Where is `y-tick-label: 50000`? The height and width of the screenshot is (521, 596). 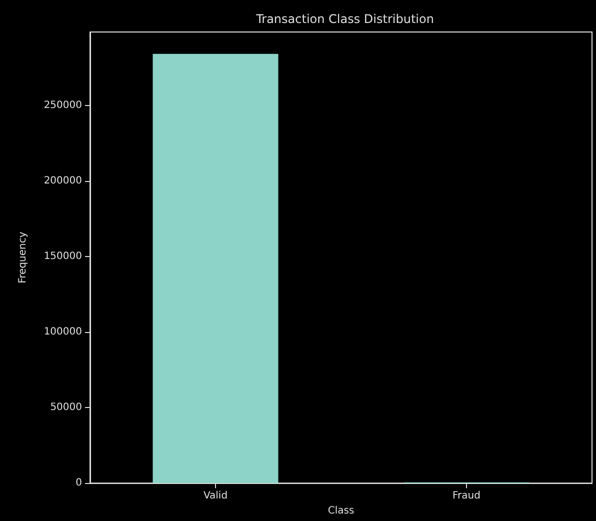 y-tick-label: 50000 is located at coordinates (66, 408).